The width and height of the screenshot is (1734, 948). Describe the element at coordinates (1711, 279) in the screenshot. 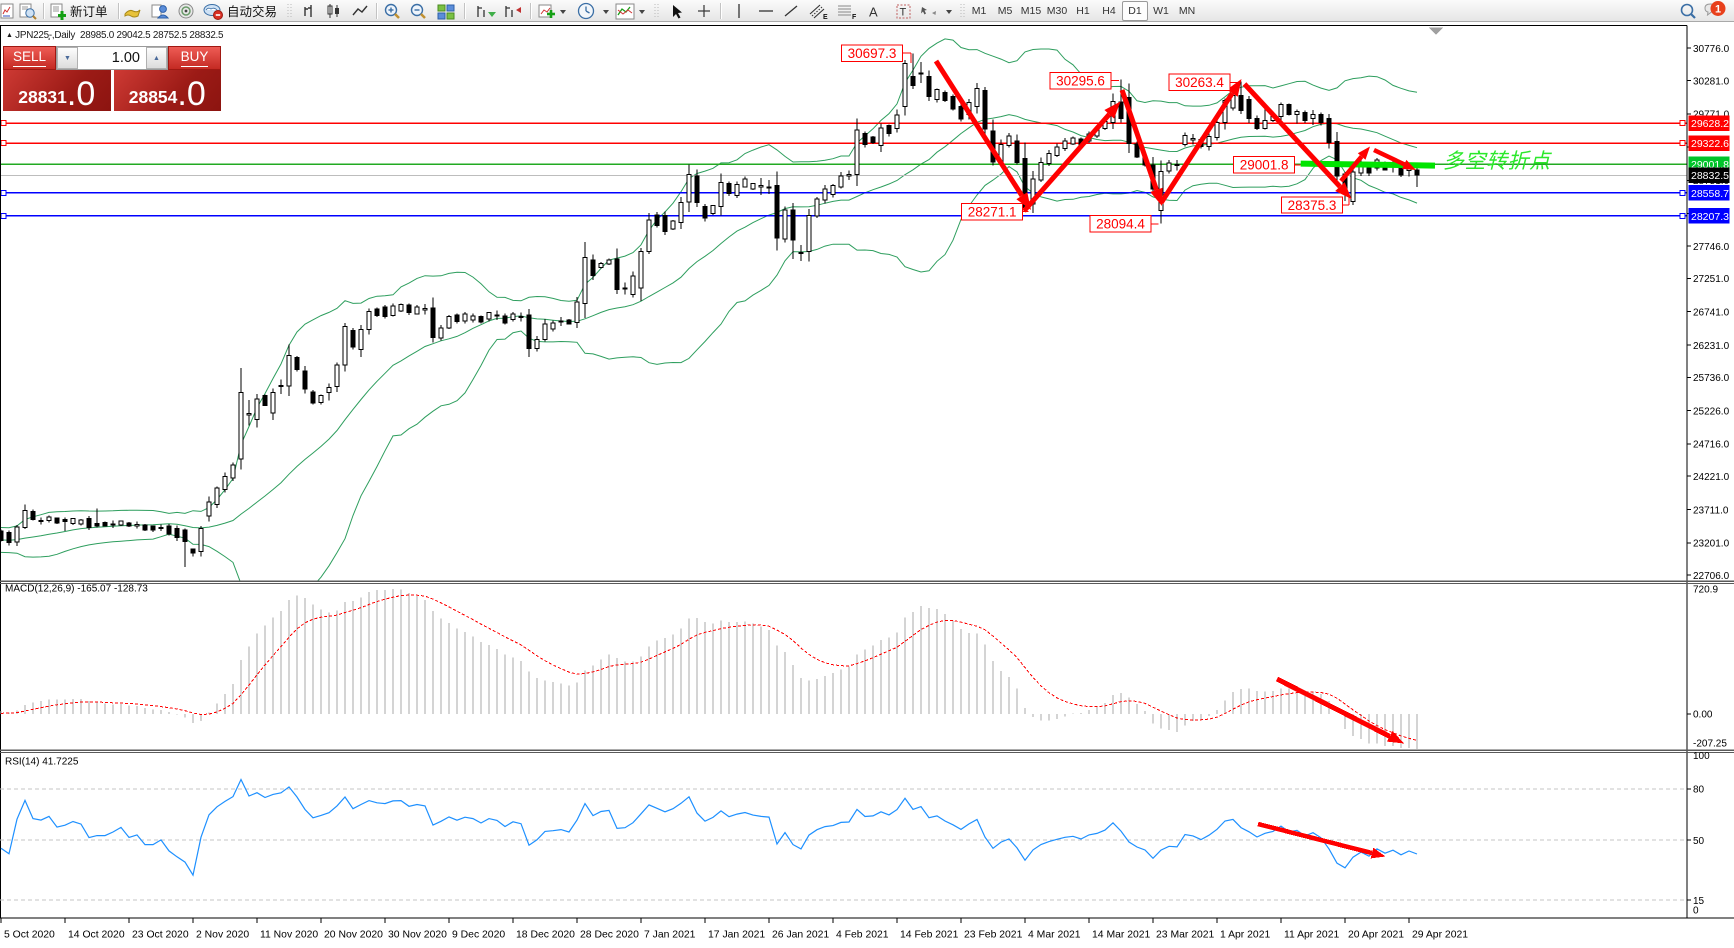

I see `svg-text: 27251.0` at that location.